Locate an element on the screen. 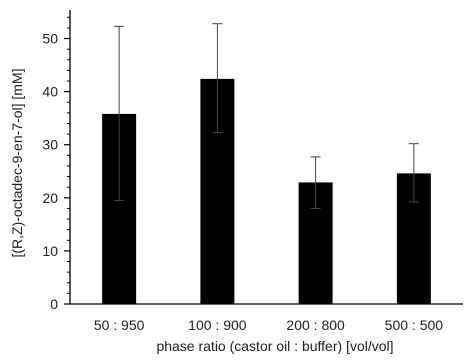 Image resolution: width=473 pixels, height=362 pixels. x-tick-label: 500 is located at coordinates (414, 325).